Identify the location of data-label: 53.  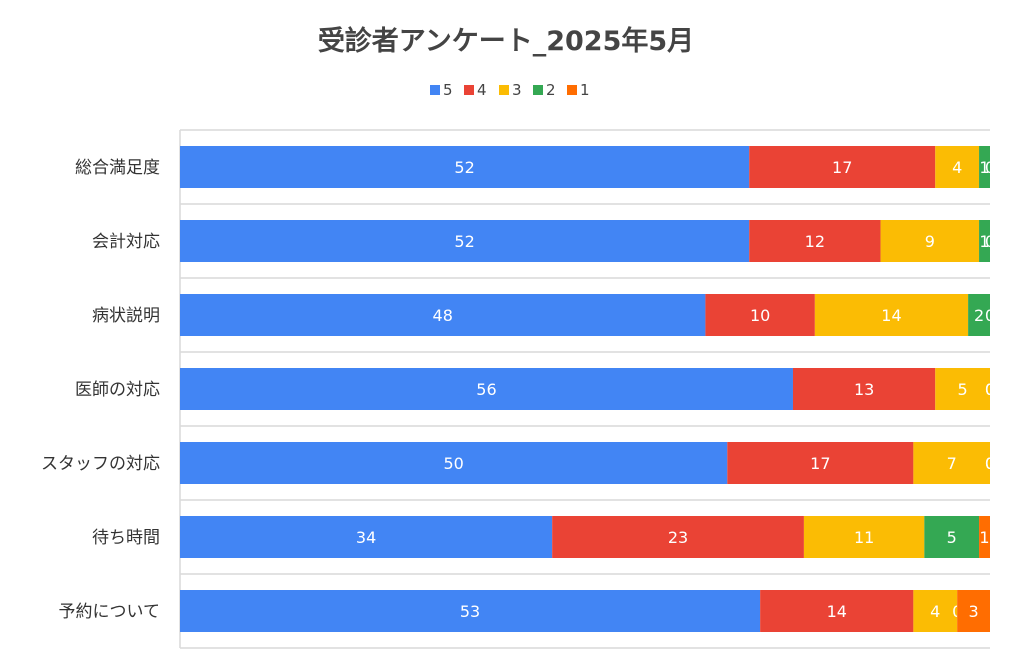
(470, 611).